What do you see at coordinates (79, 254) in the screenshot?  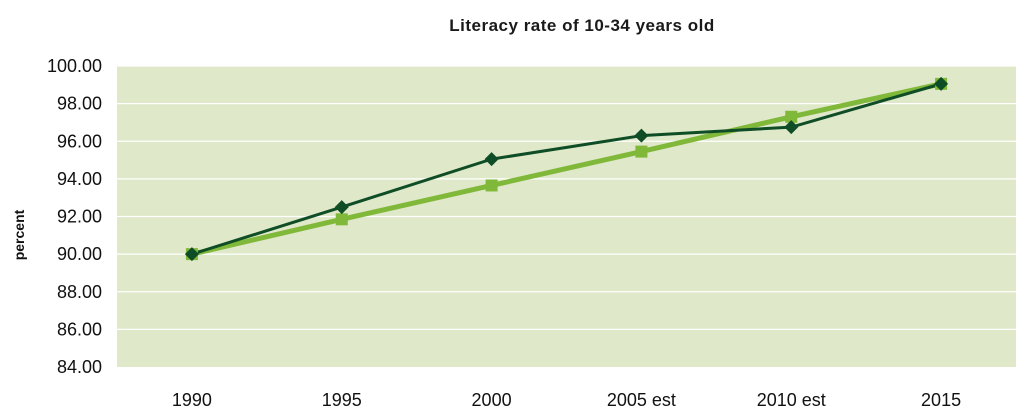 I see `y-tick-label: 90.00` at bounding box center [79, 254].